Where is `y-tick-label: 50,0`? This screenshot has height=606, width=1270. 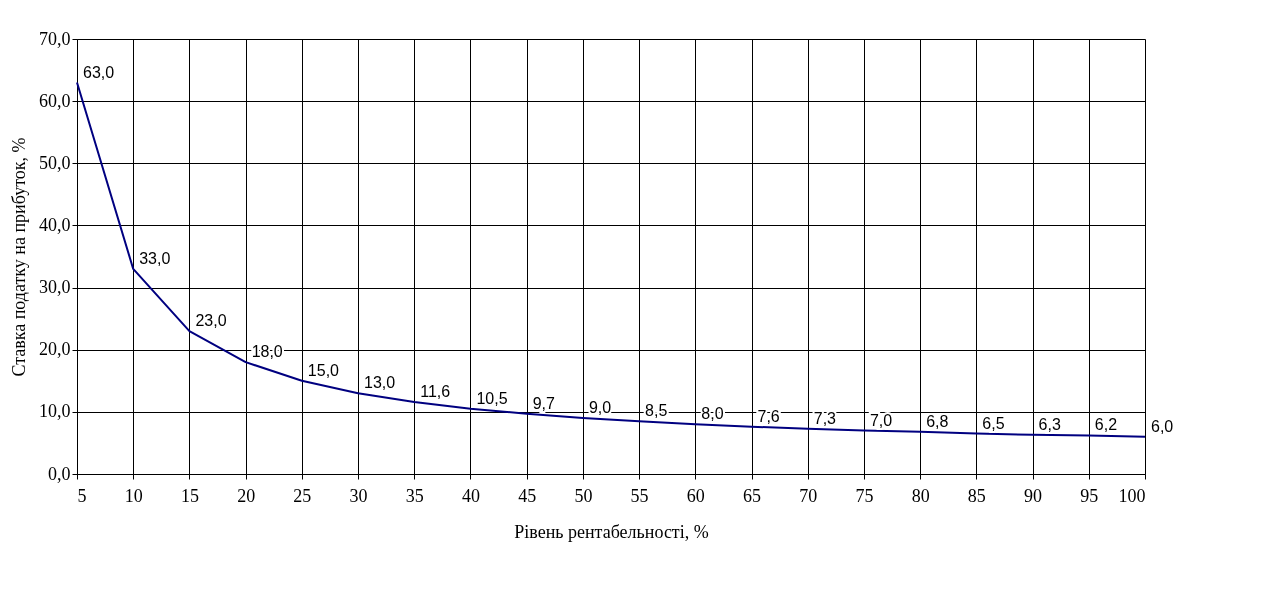 y-tick-label: 50,0 is located at coordinates (55, 162).